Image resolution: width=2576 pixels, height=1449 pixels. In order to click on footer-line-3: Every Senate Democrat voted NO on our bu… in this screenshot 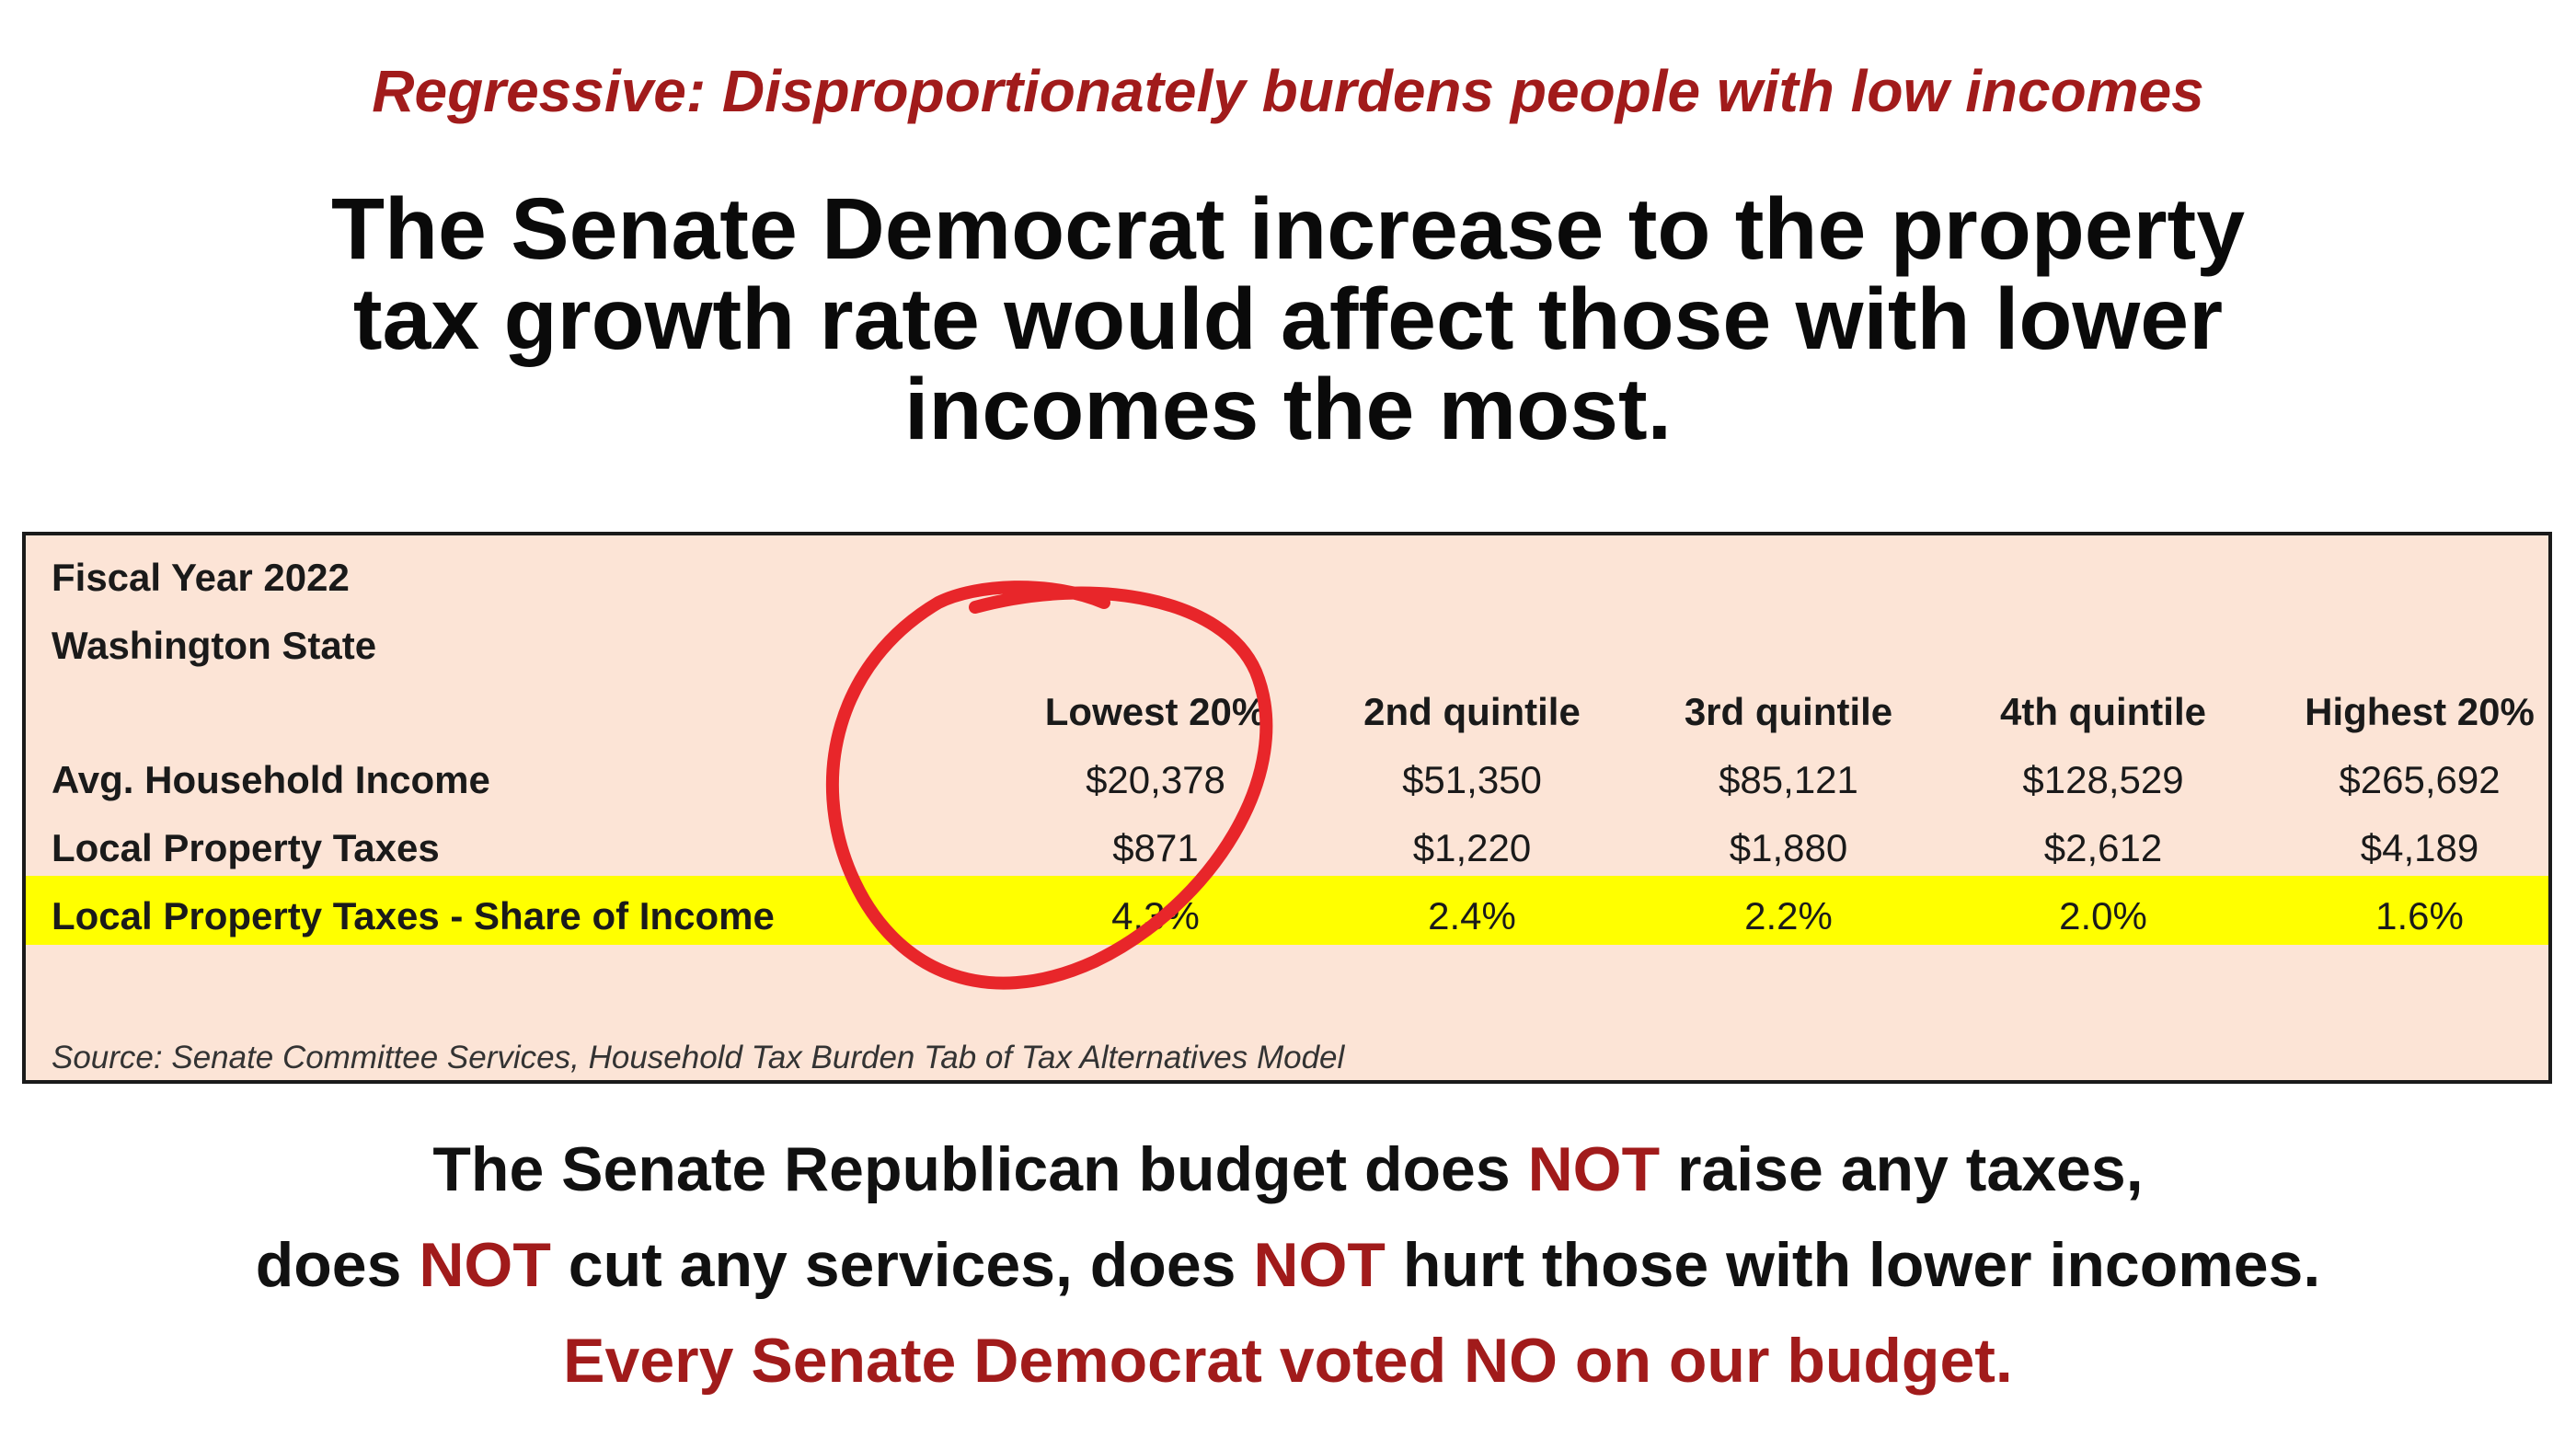, I will do `click(1288, 1361)`.